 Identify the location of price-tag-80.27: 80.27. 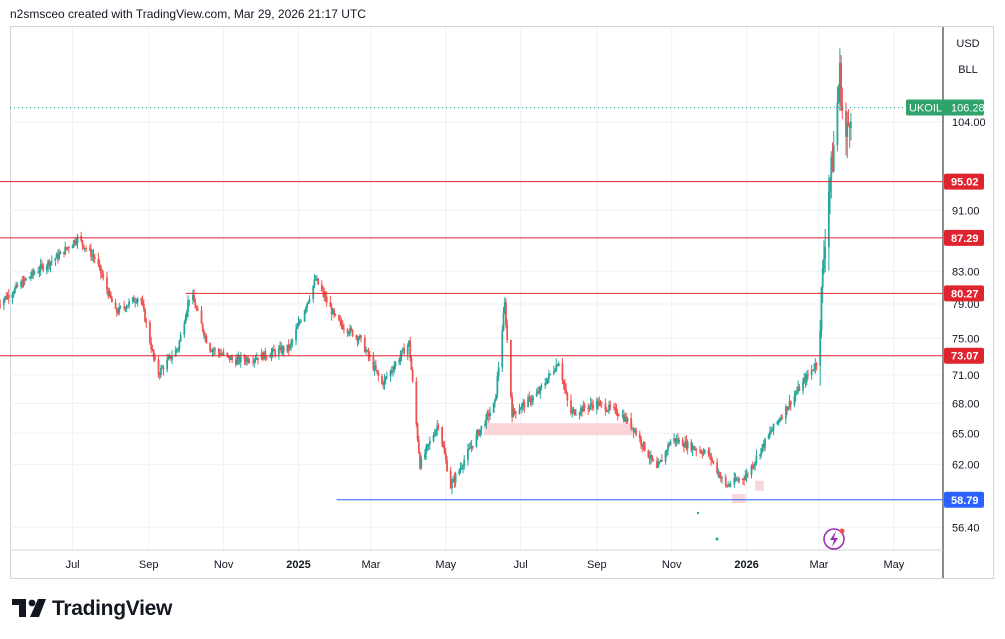
(964, 293).